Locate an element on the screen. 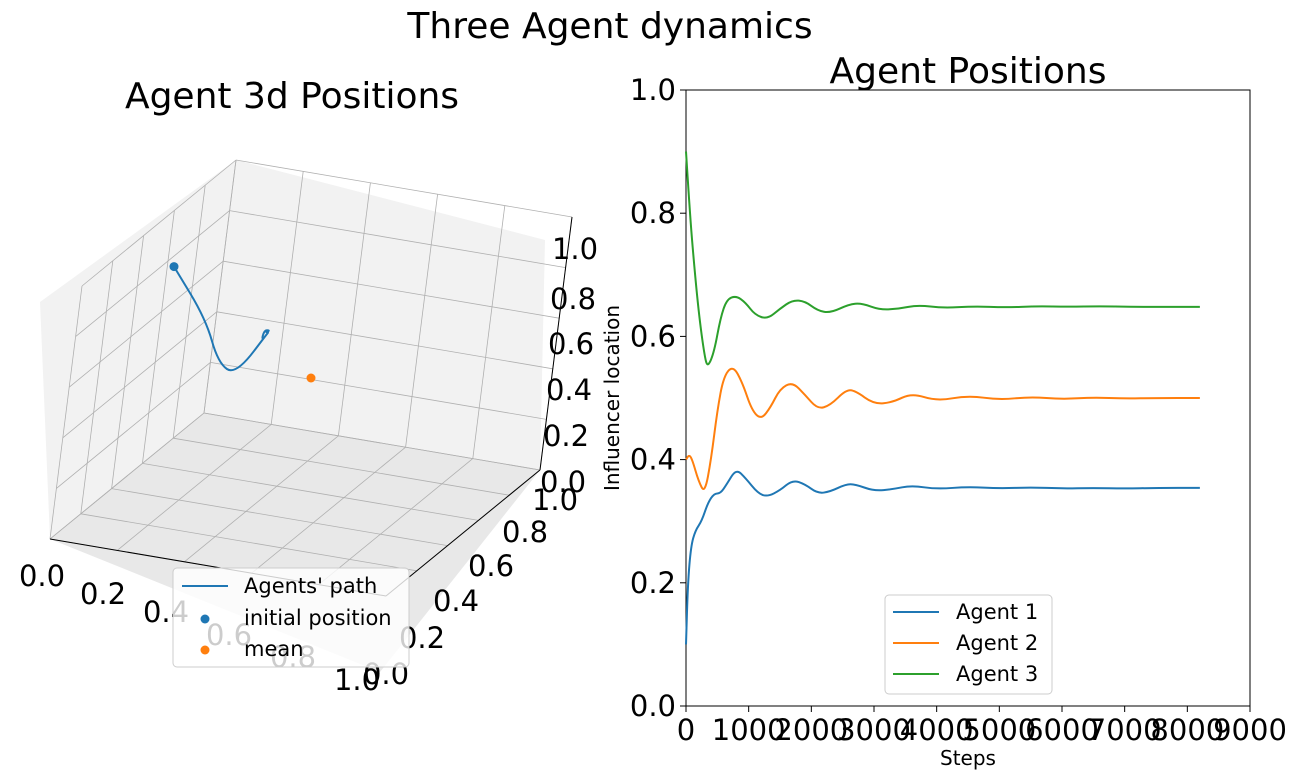 The height and width of the screenshot is (780, 1298). y-tick-label-3d: 0.8 is located at coordinates (525, 532).